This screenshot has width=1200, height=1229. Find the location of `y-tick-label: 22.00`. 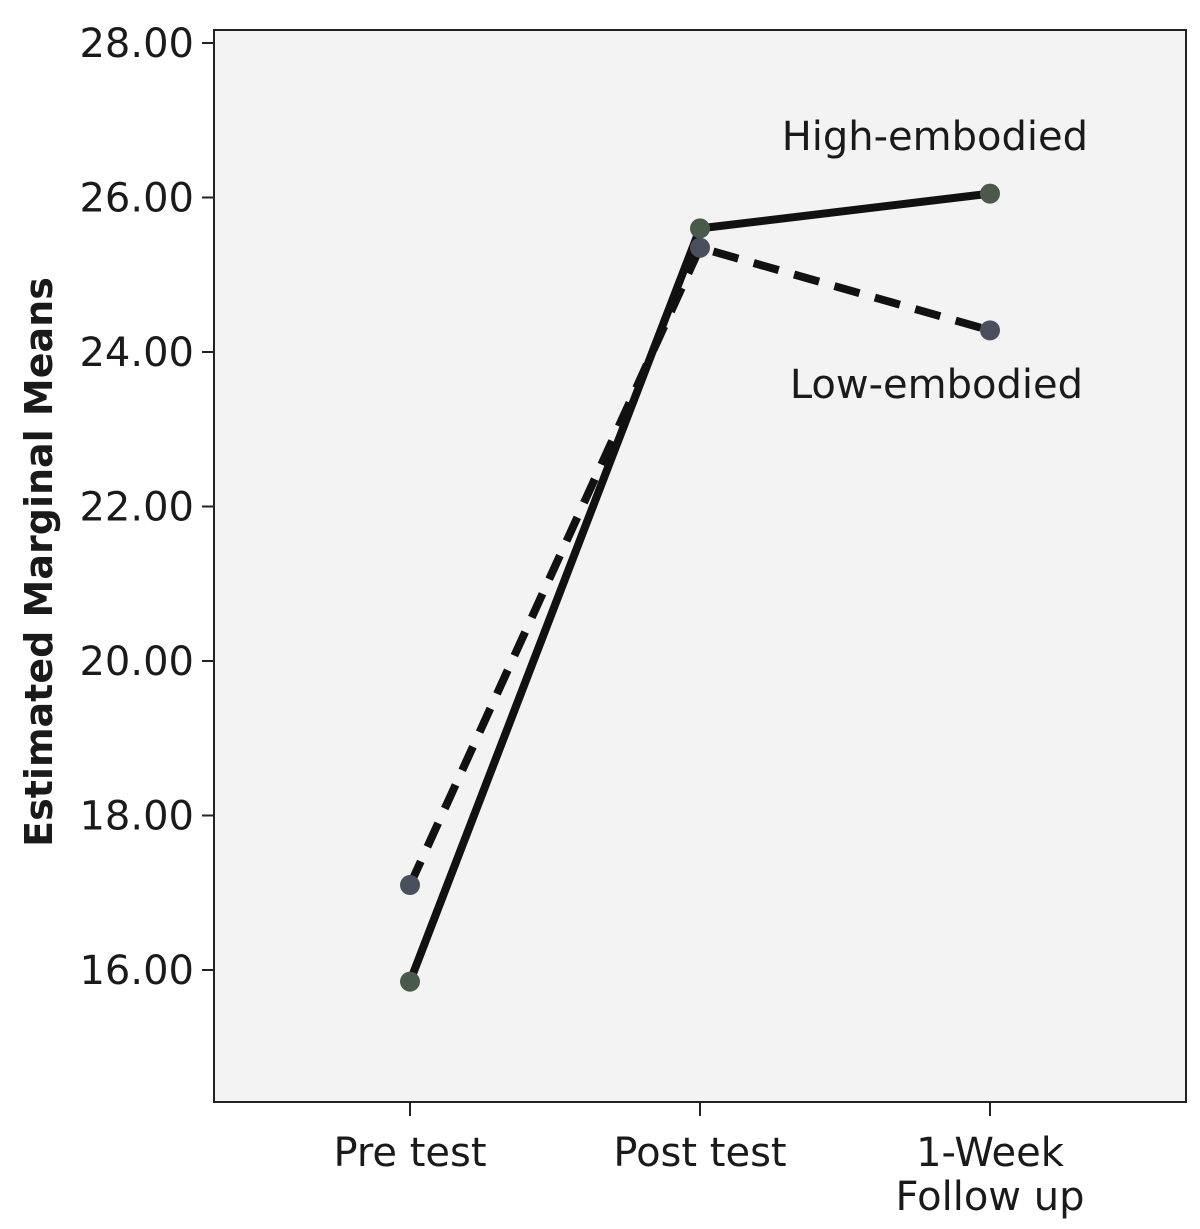

y-tick-label: 22.00 is located at coordinates (136, 508).